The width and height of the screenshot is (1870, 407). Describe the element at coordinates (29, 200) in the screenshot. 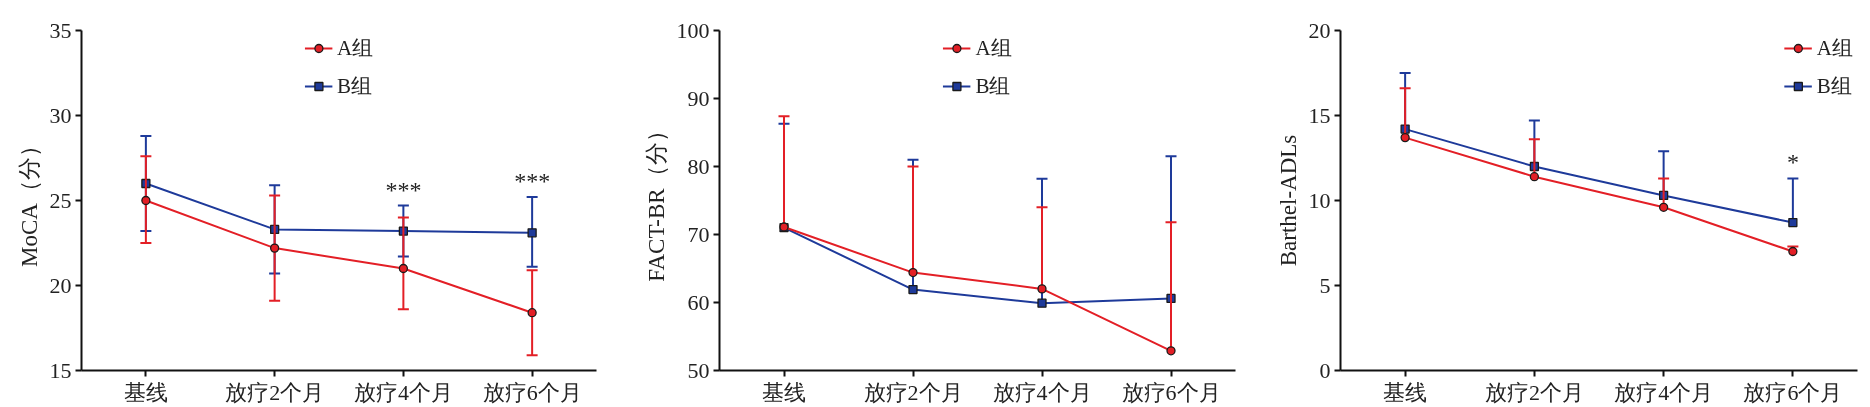

I see `y-axis-title: MoCA（分）` at that location.